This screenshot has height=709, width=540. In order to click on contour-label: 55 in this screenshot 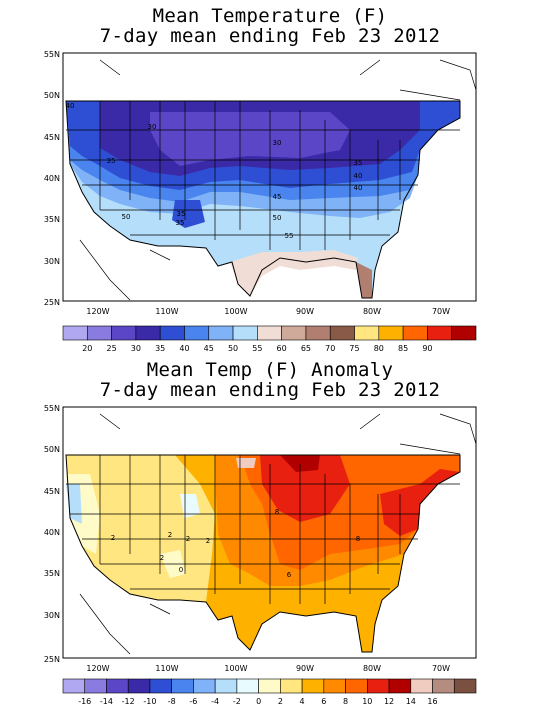, I will do `click(289, 236)`.